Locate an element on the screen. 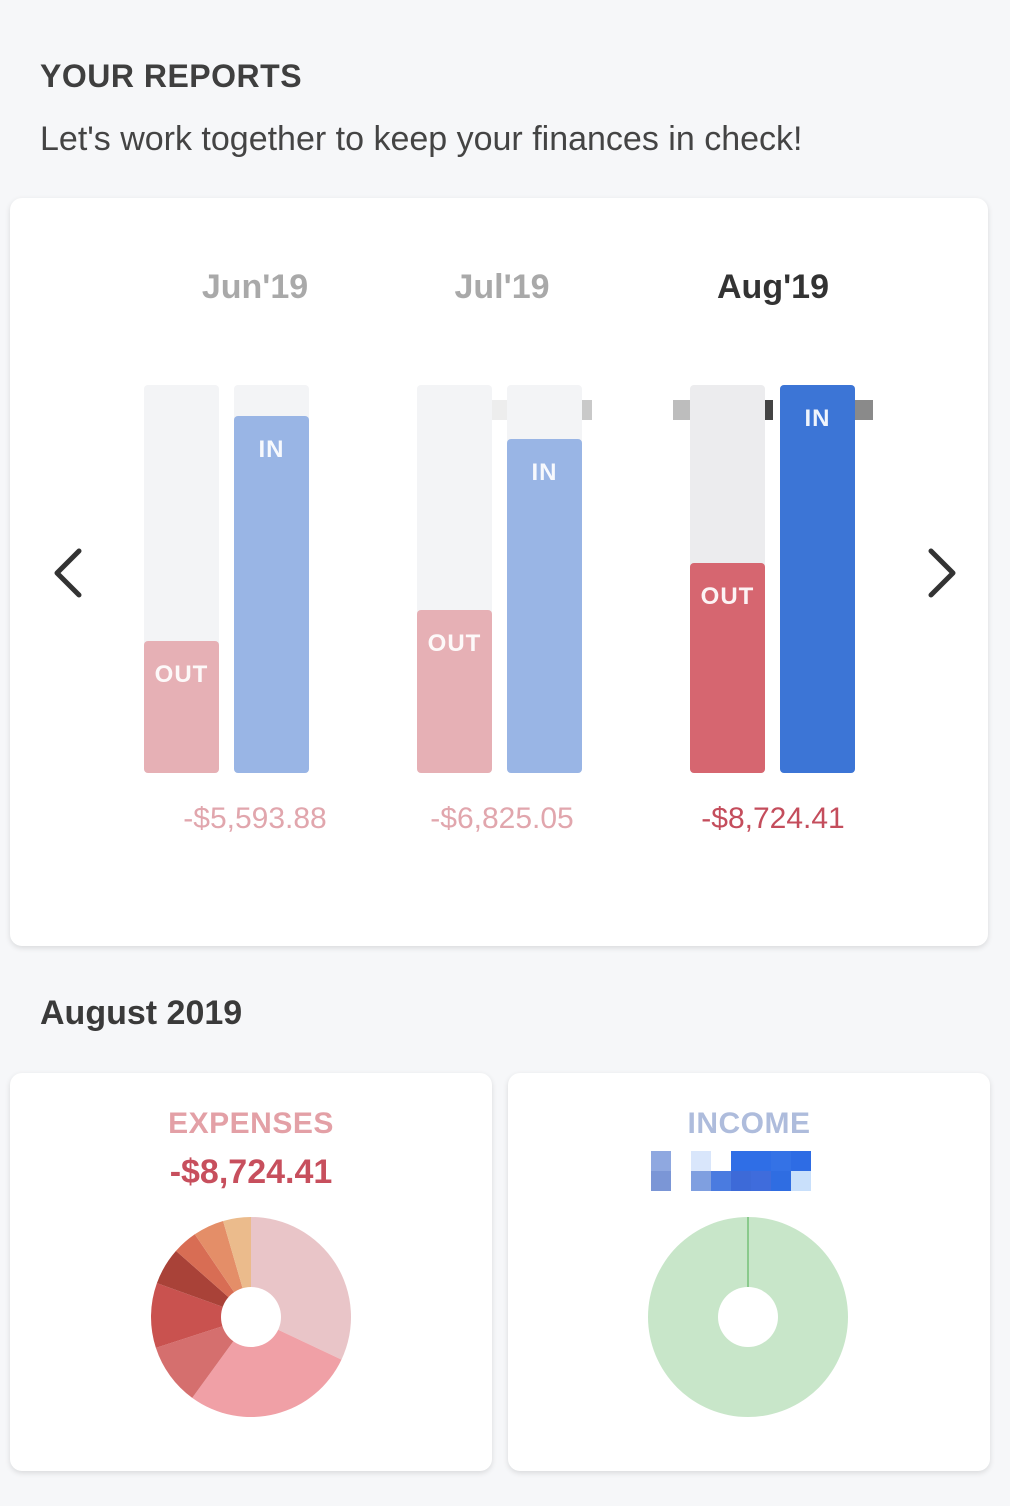 The width and height of the screenshot is (1010, 1506). income-donut-chart is located at coordinates (748, 1317).